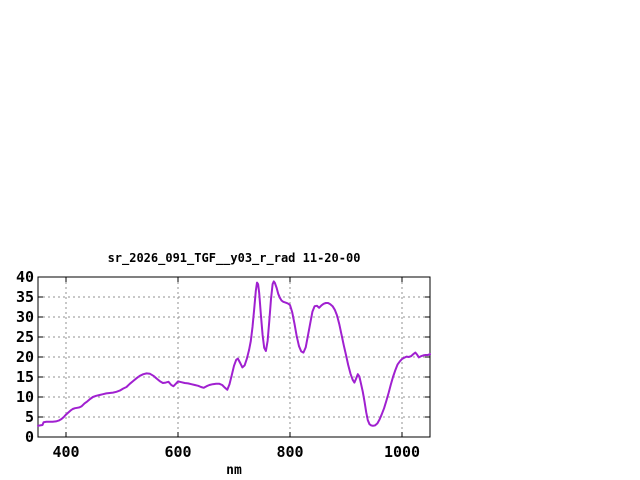 The image size is (640, 480). What do you see at coordinates (289, 452) in the screenshot?
I see `x-tick-label: 800` at bounding box center [289, 452].